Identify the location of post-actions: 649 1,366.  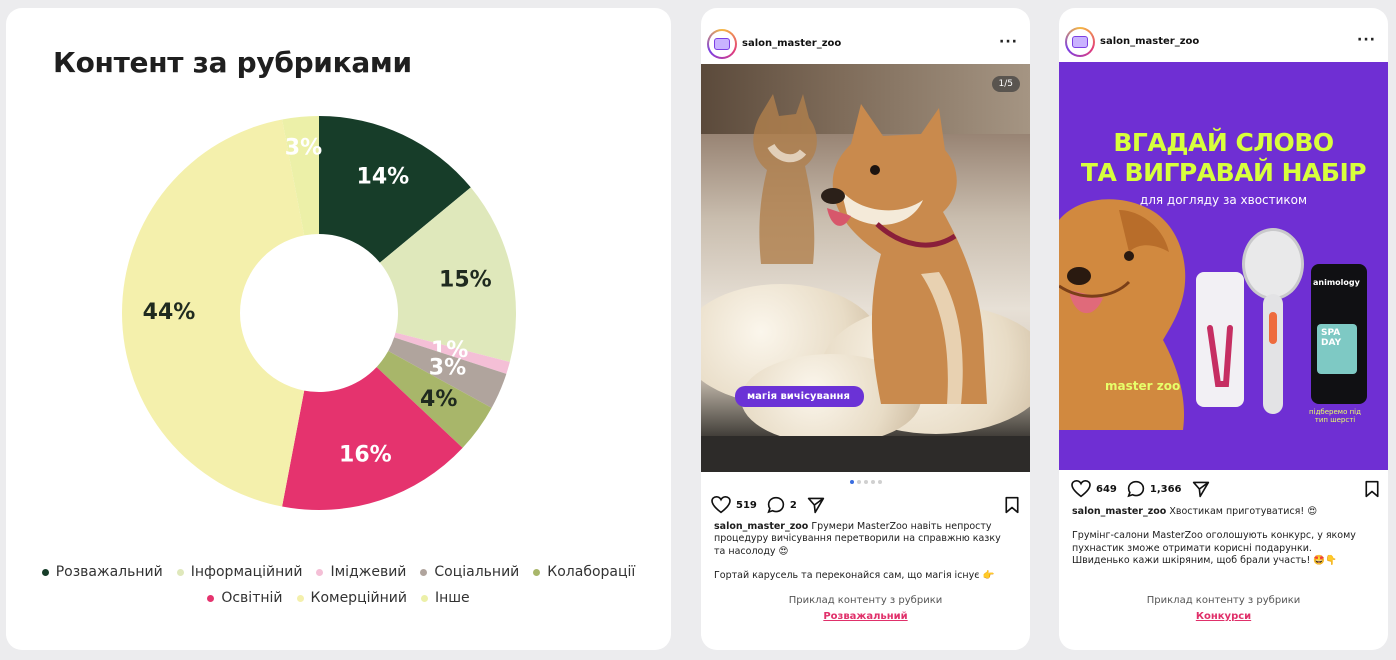
(1225, 489).